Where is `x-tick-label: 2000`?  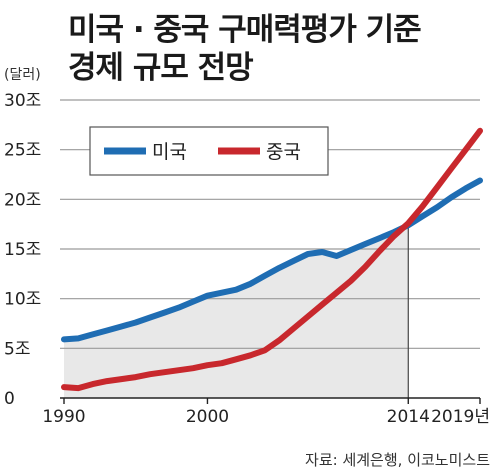
x-tick-label: 2000 is located at coordinates (207, 417).